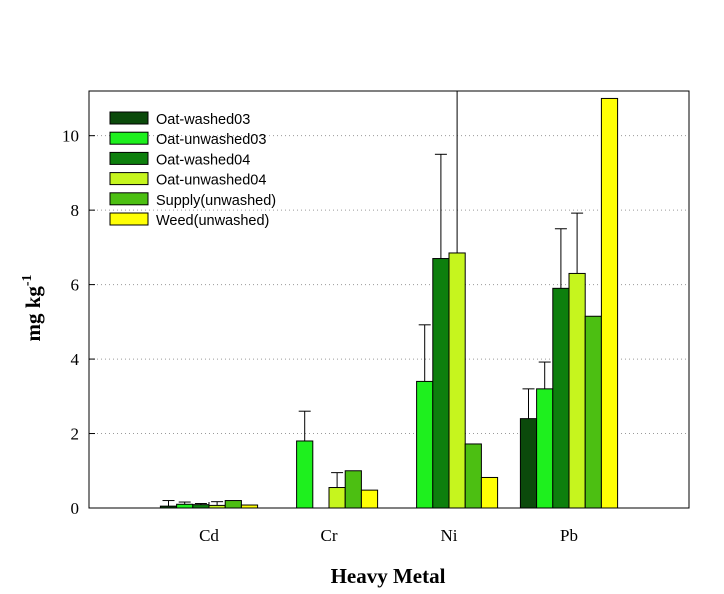 This screenshot has height=594, width=724. I want to click on y-axis-title-superscript: -1, so click(27, 280).